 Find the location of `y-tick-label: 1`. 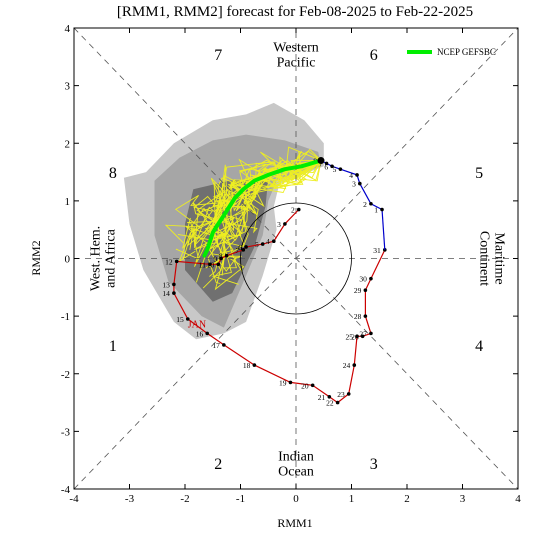

y-tick-label: 1 is located at coordinates (68, 202).